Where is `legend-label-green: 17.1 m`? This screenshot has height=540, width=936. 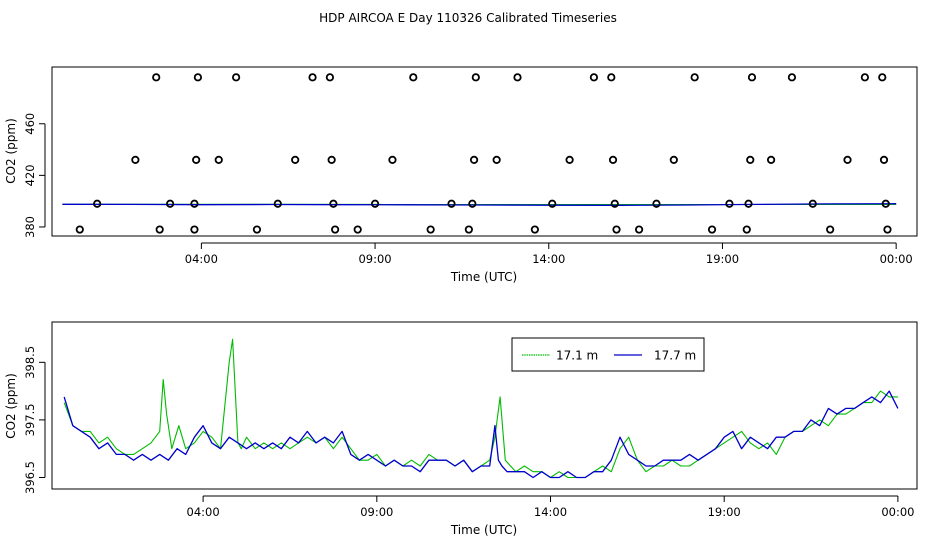 legend-label-green: 17.1 m is located at coordinates (577, 356).